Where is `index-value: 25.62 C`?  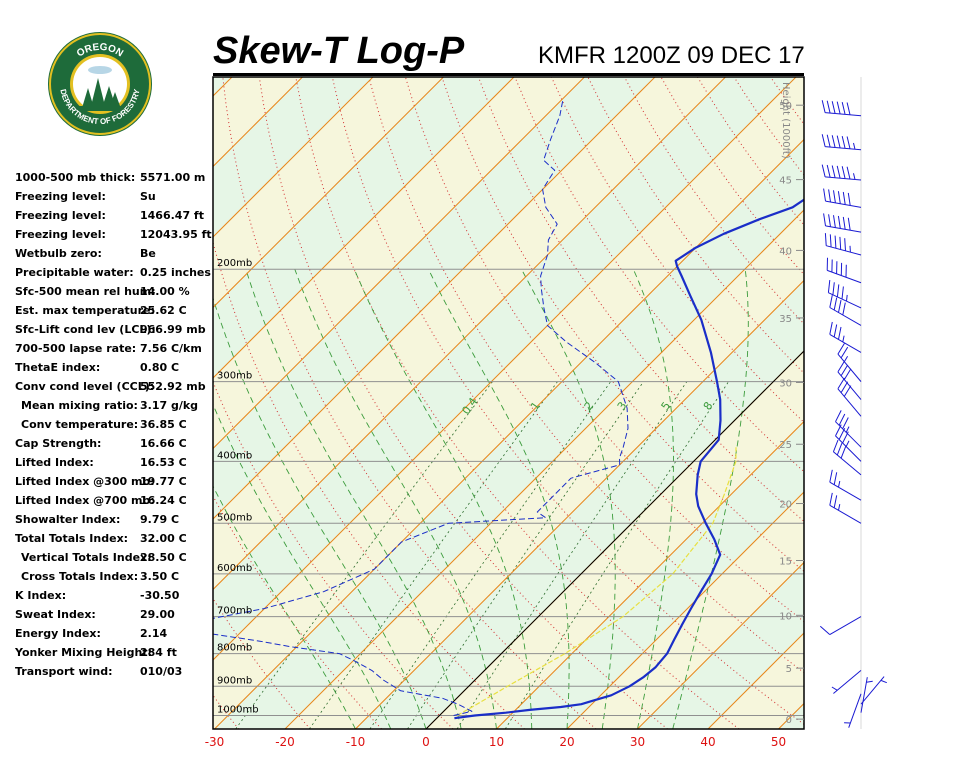 index-value: 25.62 C is located at coordinates (163, 310).